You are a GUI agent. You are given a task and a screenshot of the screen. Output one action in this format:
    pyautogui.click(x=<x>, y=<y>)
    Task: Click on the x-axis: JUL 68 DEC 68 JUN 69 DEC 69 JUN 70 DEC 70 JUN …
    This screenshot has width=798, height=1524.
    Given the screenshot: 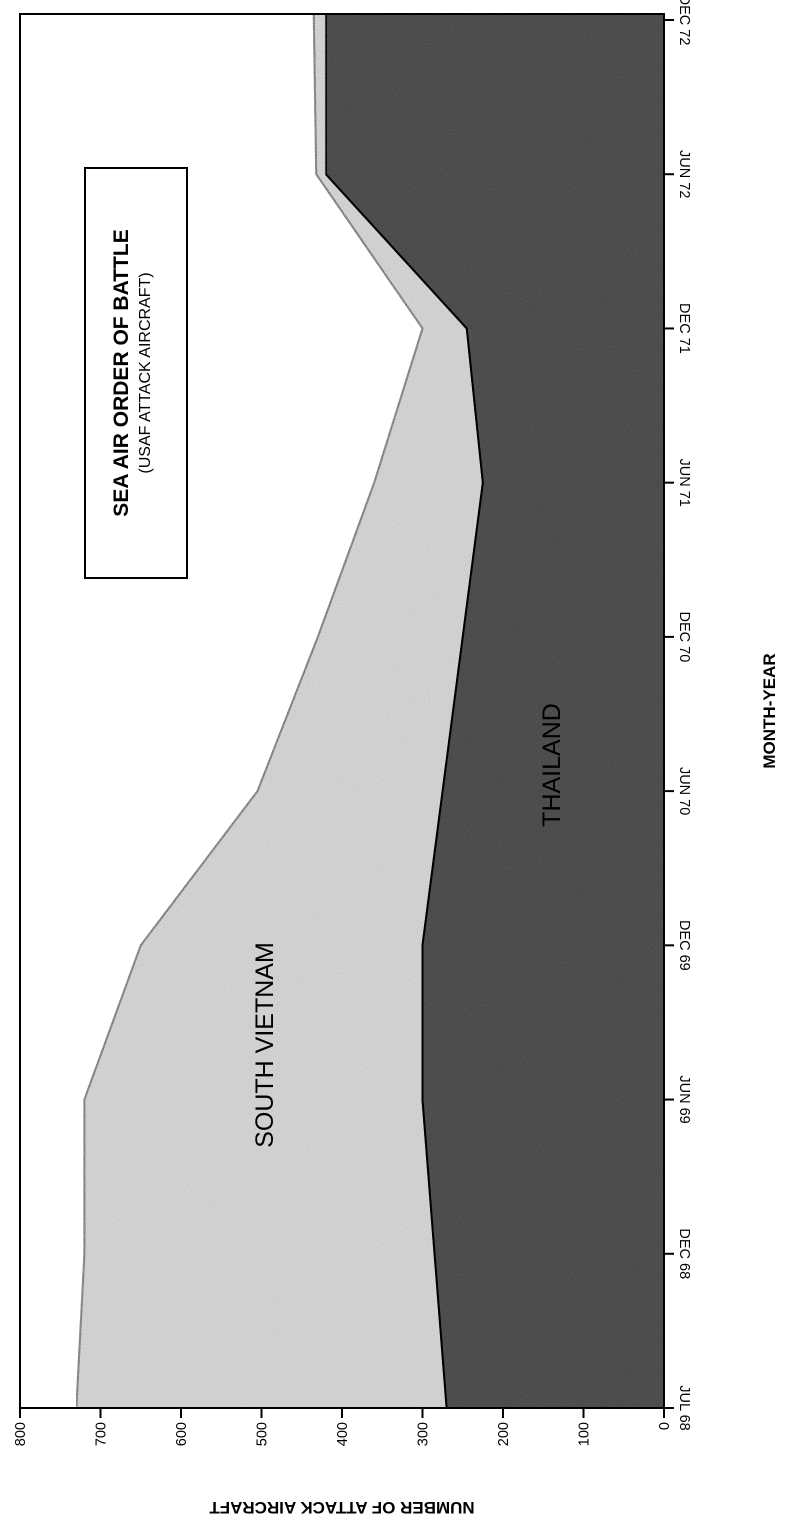 What is the action you would take?
    pyautogui.click(x=678, y=715)
    